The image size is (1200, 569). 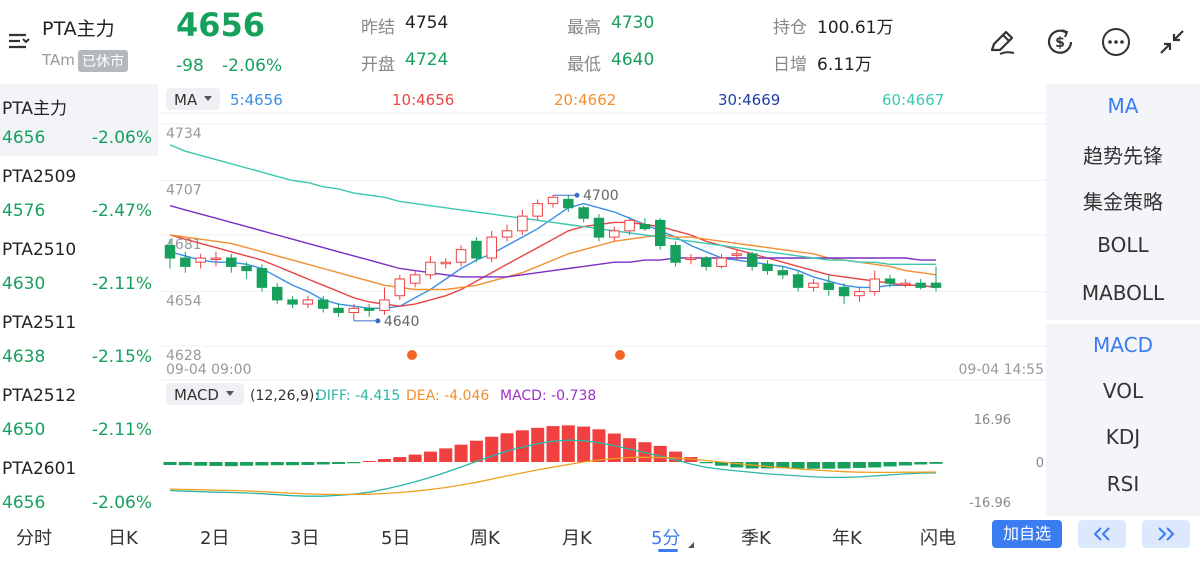 I want to click on macd-selector-caret-icon, so click(x=230, y=393).